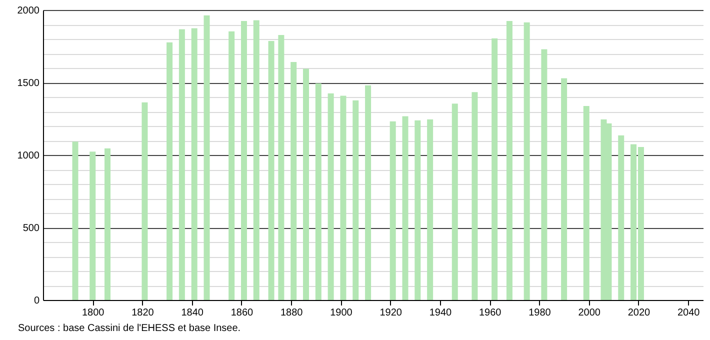 The image size is (710, 340). What do you see at coordinates (242, 313) in the screenshot?
I see `x-tick-label: 1860` at bounding box center [242, 313].